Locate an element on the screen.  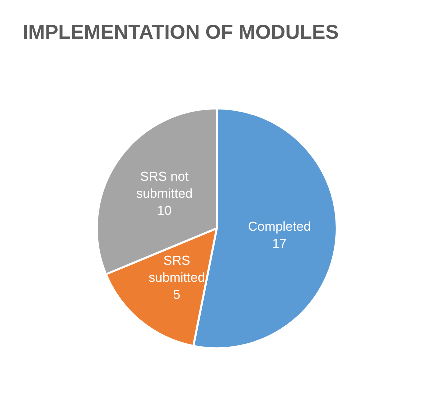
slice-label: Completed is located at coordinates (280, 226).